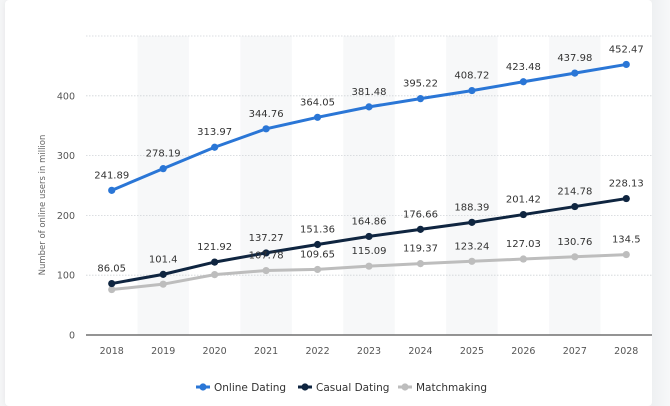 This screenshot has height=406, width=670. Describe the element at coordinates (111, 175) in the screenshot. I see `data-label: 241.89` at that location.